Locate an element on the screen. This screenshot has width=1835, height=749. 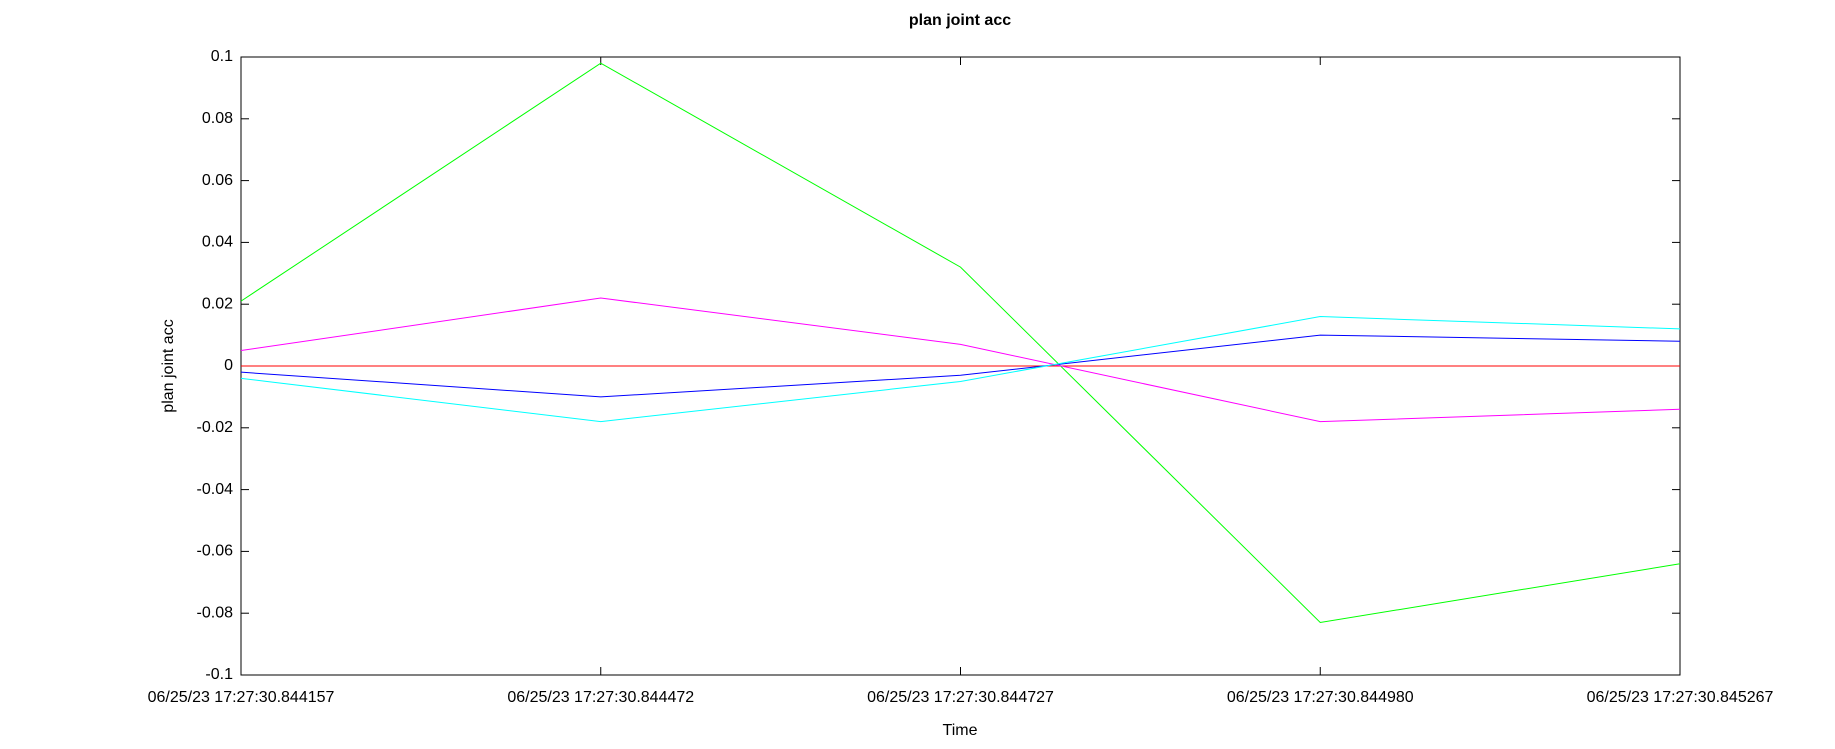
x-axis-label: Time is located at coordinates (960, 730).